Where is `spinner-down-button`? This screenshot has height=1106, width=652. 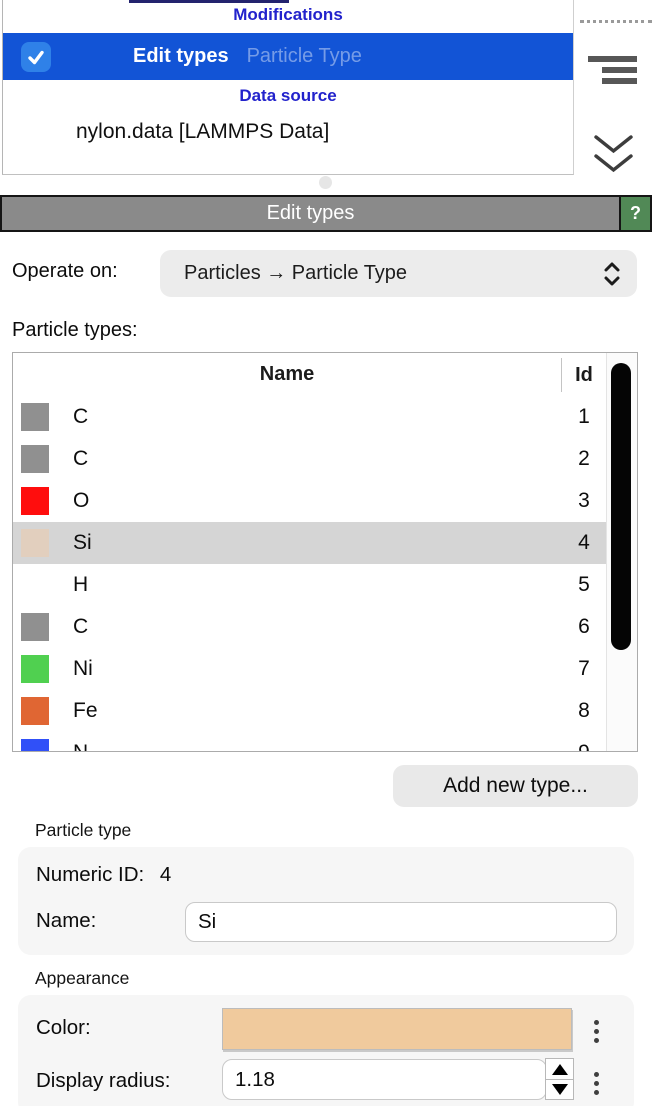 spinner-down-button is located at coordinates (559, 1089).